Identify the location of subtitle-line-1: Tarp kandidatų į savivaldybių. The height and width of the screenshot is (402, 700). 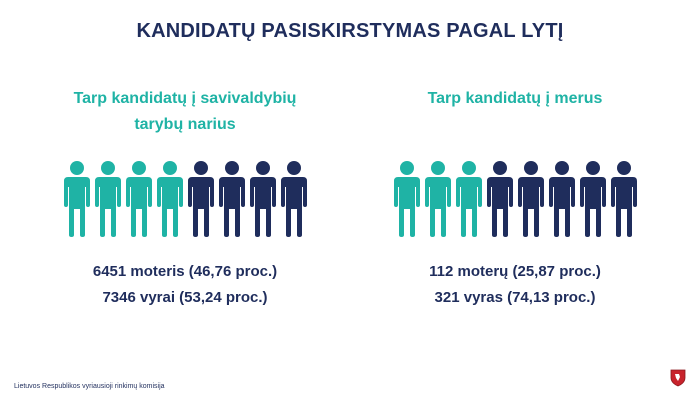
(185, 98).